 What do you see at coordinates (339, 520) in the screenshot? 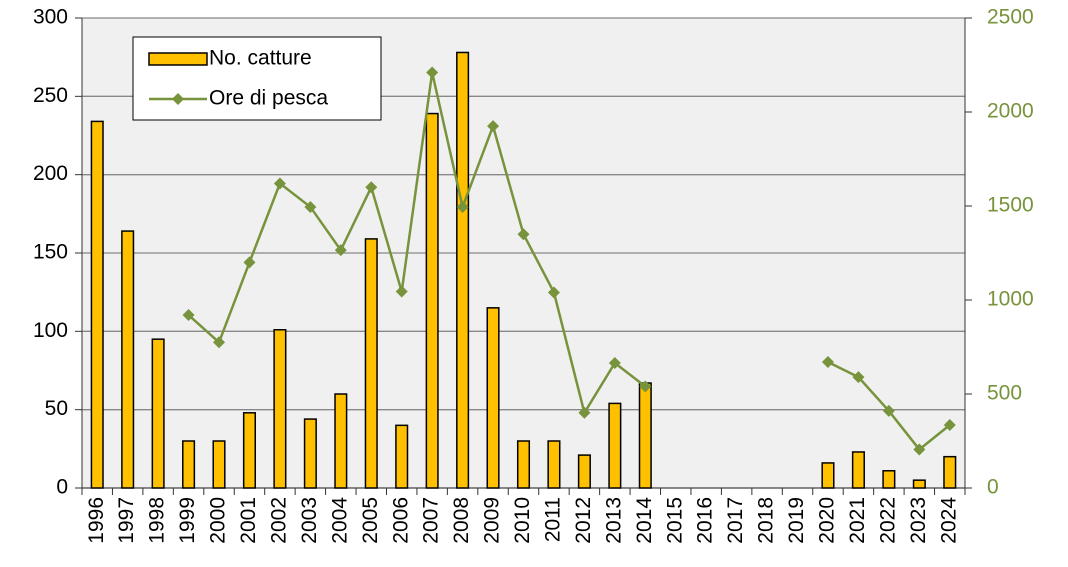
I see `x-tick-label: 2004` at bounding box center [339, 520].